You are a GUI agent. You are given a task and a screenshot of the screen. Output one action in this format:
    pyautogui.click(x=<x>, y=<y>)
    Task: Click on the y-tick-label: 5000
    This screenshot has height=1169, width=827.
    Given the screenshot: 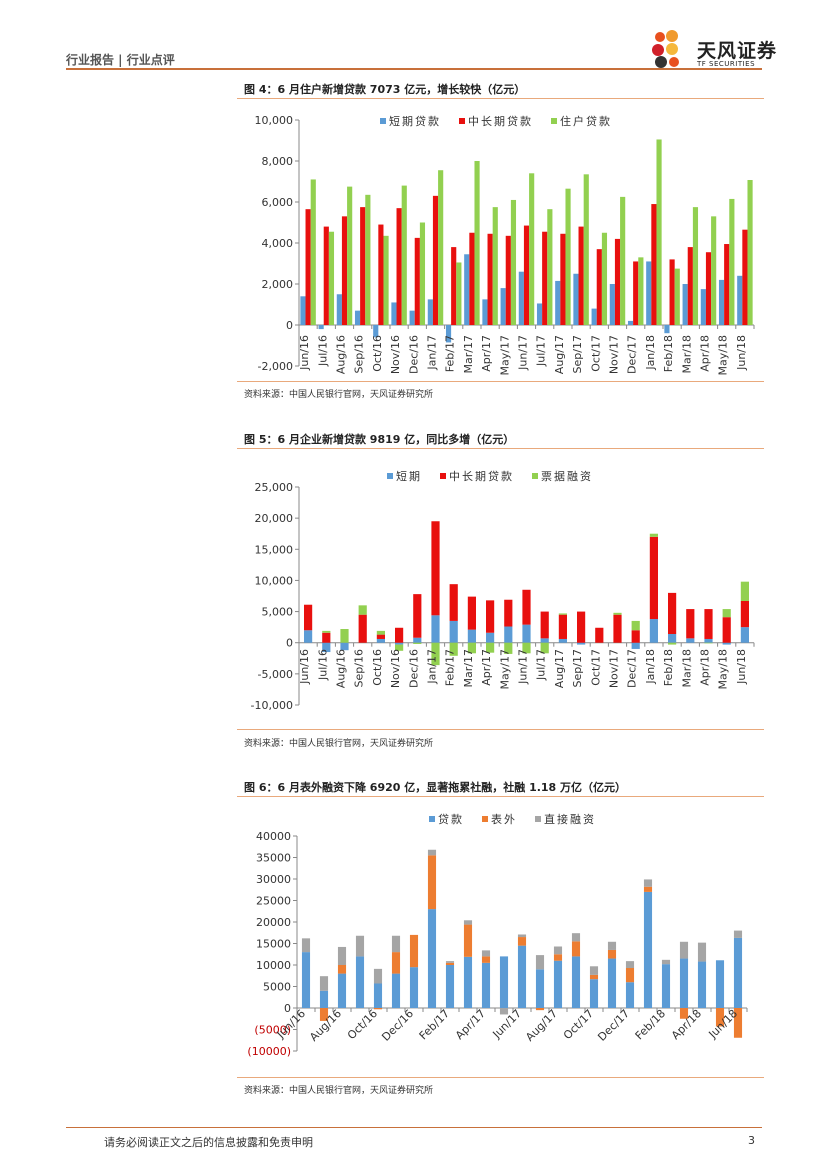 What is the action you would take?
    pyautogui.click(x=277, y=987)
    